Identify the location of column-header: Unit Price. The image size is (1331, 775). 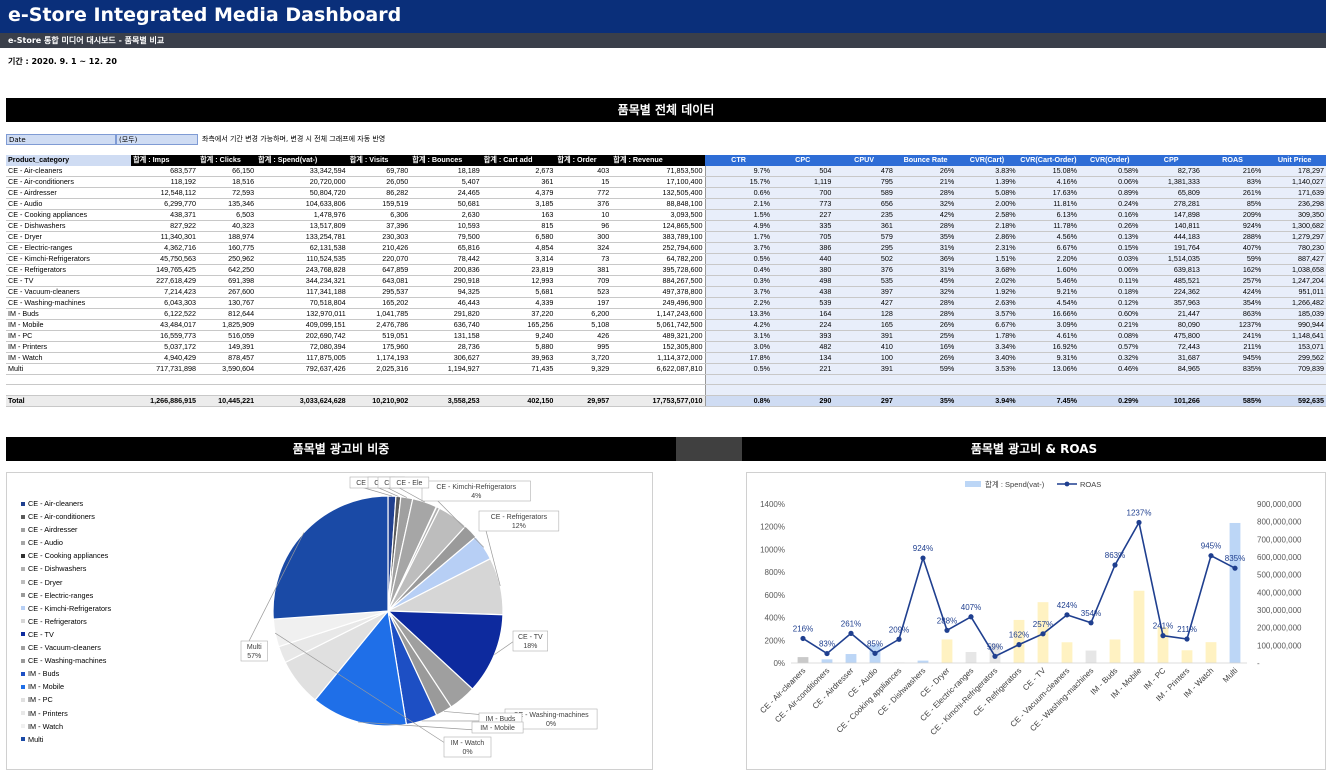
(1294, 160).